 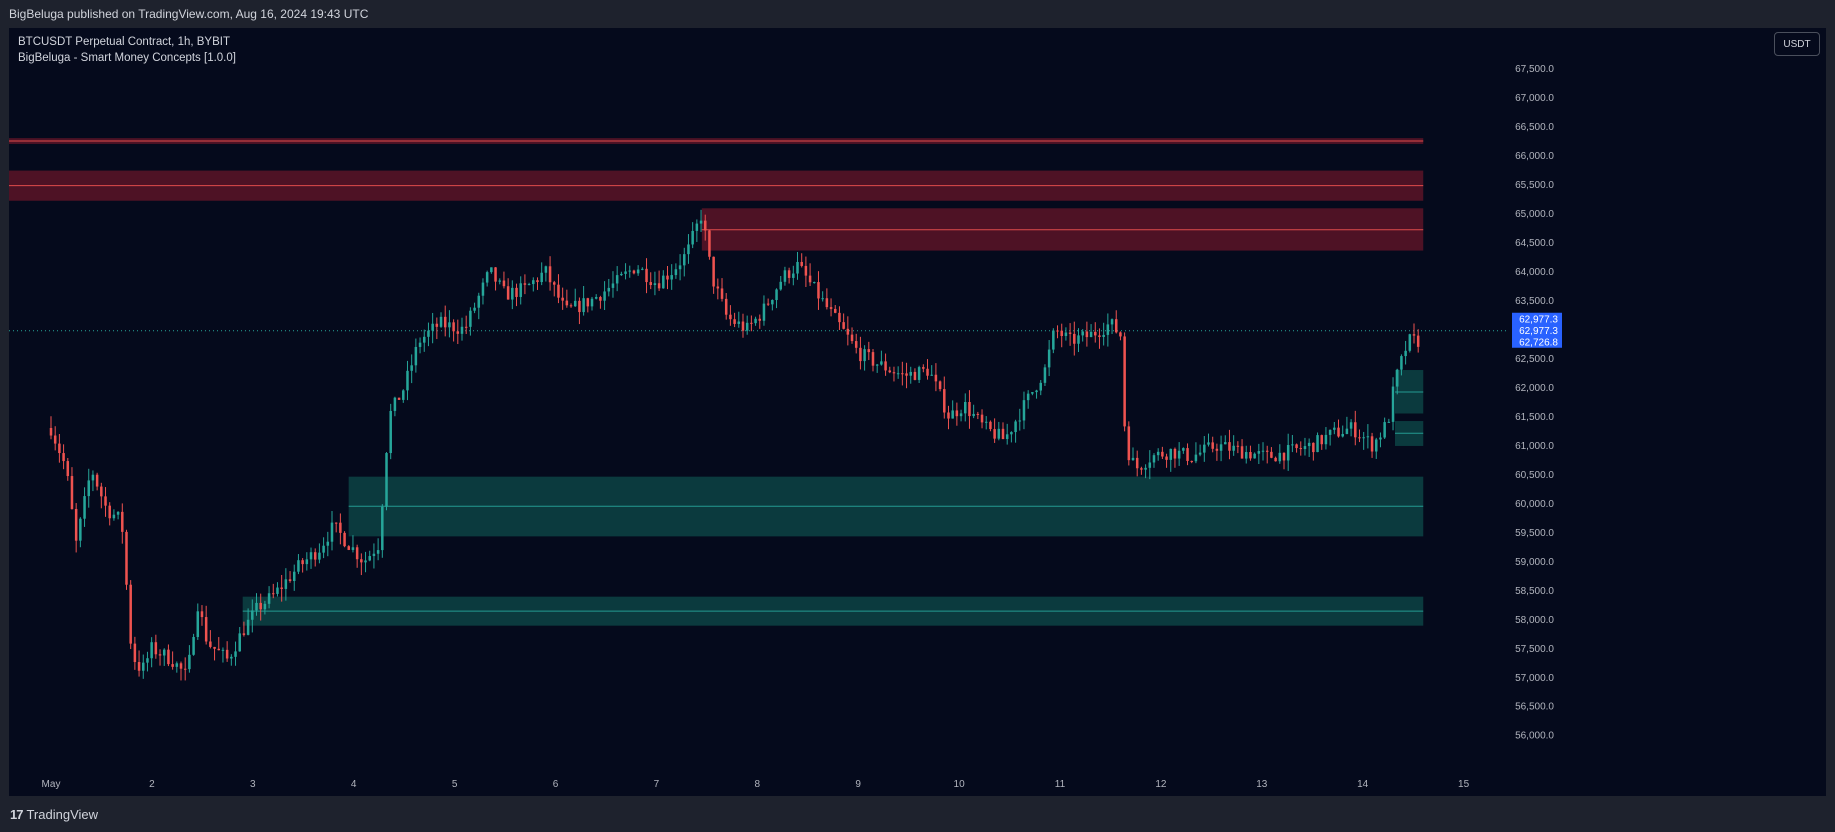 I want to click on x-tick-label: 5, so click(x=455, y=784).